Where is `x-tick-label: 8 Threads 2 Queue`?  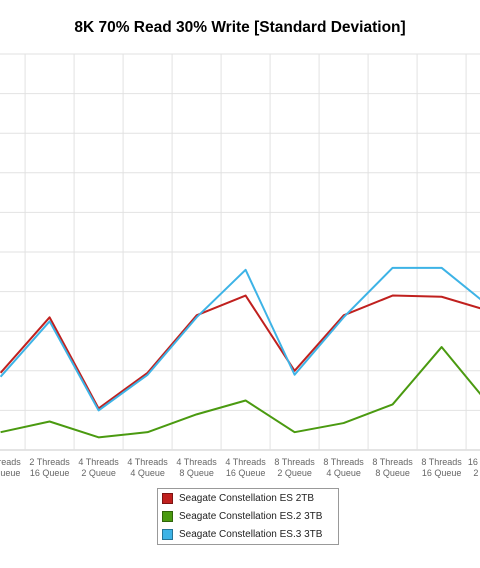 x-tick-label: 8 Threads 2 Queue is located at coordinates (294, 467).